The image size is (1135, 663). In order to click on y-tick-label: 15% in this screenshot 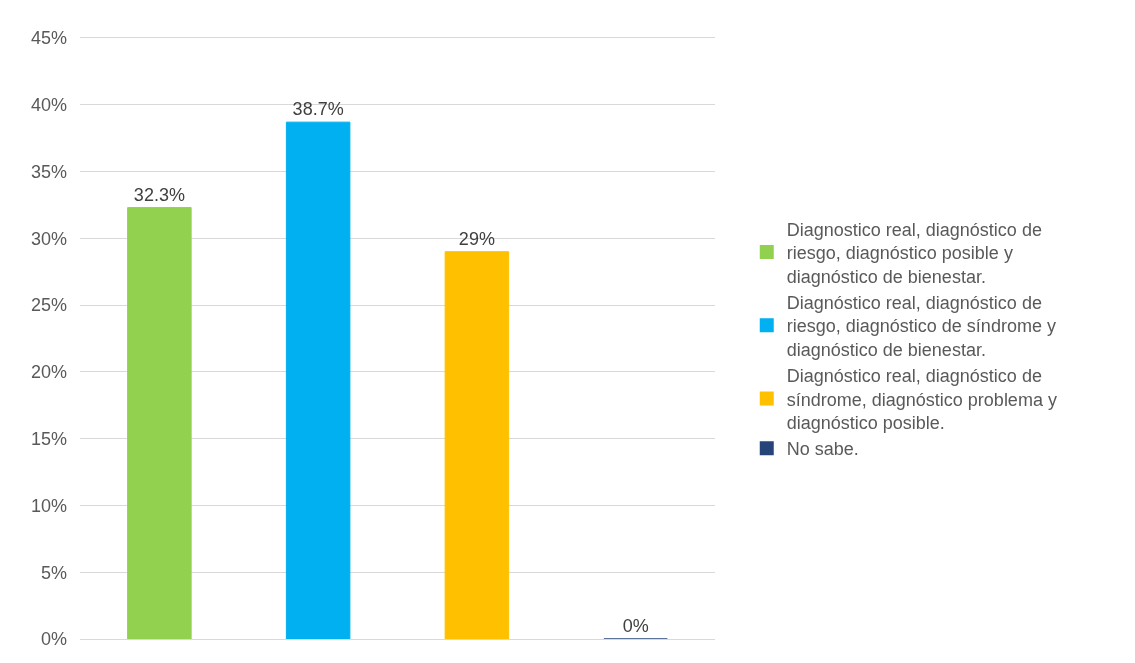, I will do `click(48, 438)`.